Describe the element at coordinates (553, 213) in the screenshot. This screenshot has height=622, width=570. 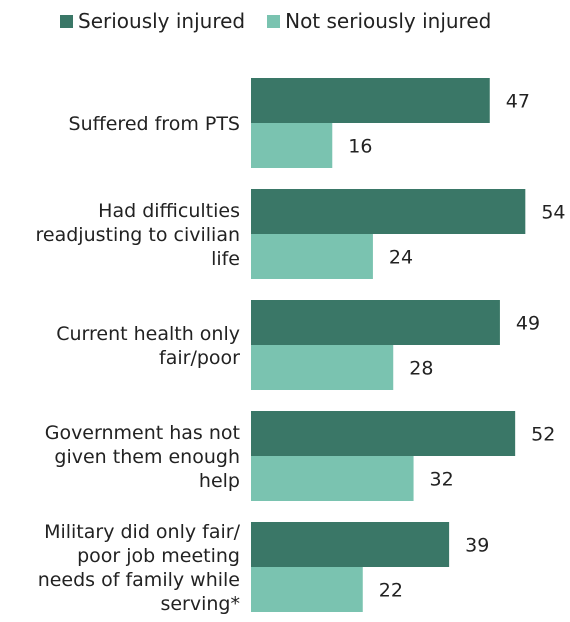
I see `value-label-seriously-injured-1: 54` at that location.